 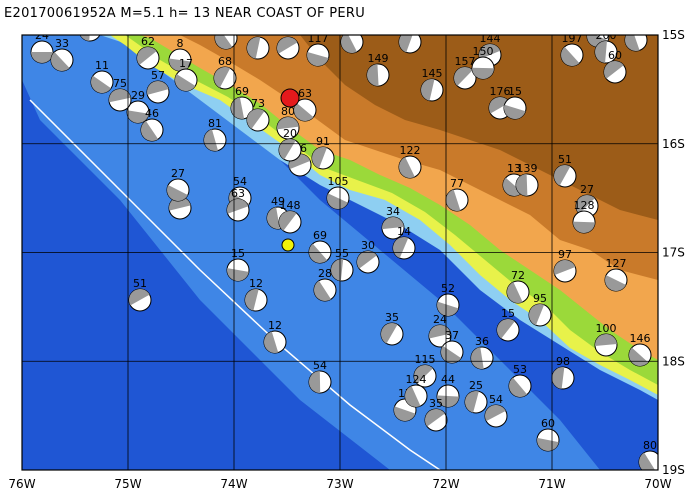 What do you see at coordinates (425, 370) in the screenshot?
I see `focal-mechanism: 115` at bounding box center [425, 370].